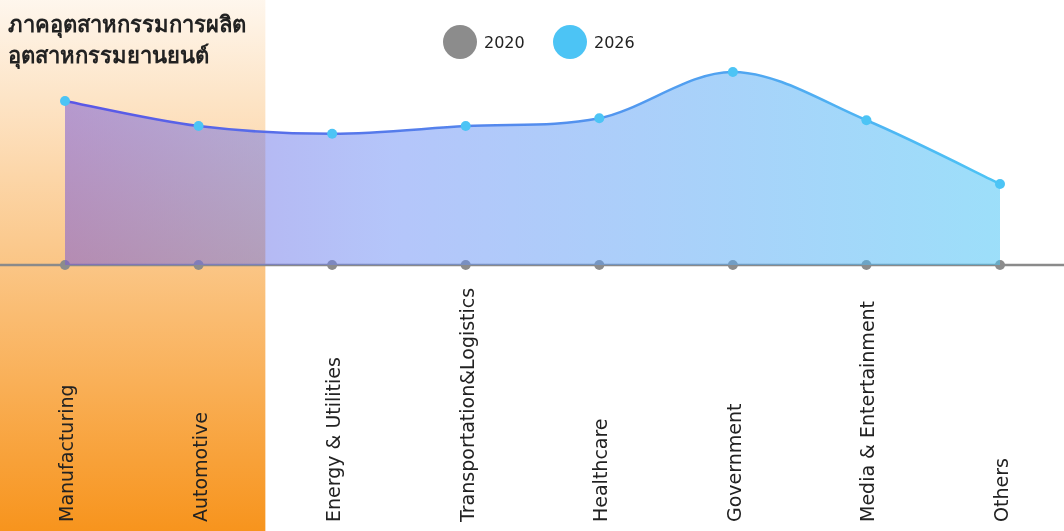 Image resolution: width=1064 pixels, height=531 pixels. What do you see at coordinates (614, 42) in the screenshot?
I see `legend-label: 2026` at bounding box center [614, 42].